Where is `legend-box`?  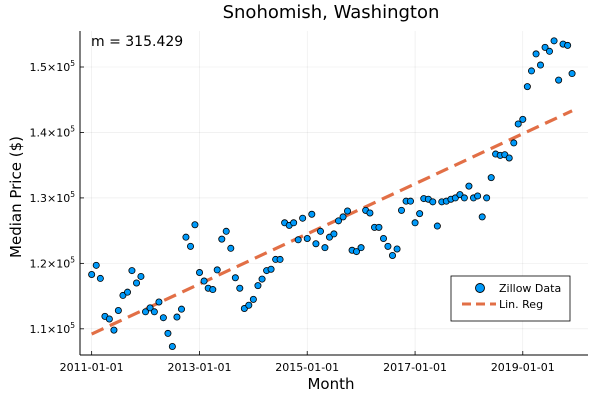
legend-box is located at coordinates (510, 298).